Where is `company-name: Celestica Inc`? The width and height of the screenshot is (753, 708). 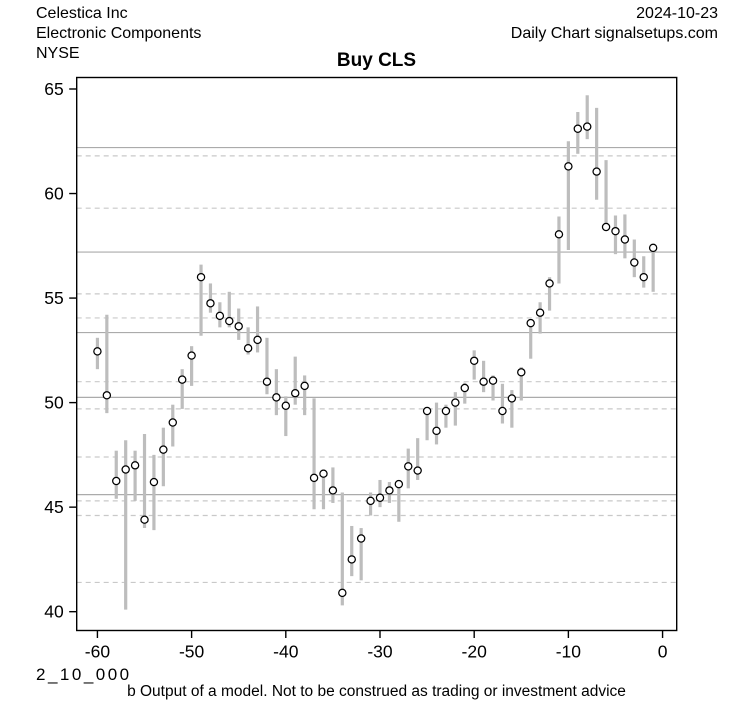
company-name: Celestica Inc is located at coordinates (82, 13).